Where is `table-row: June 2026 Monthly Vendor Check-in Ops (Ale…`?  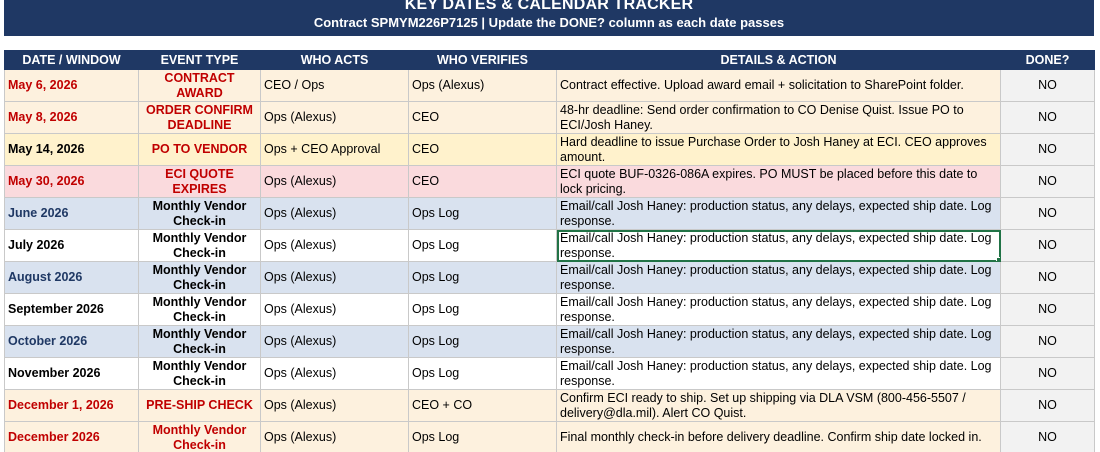
table-row: June 2026 Monthly Vendor Check-in Ops (Ale… is located at coordinates (549, 213).